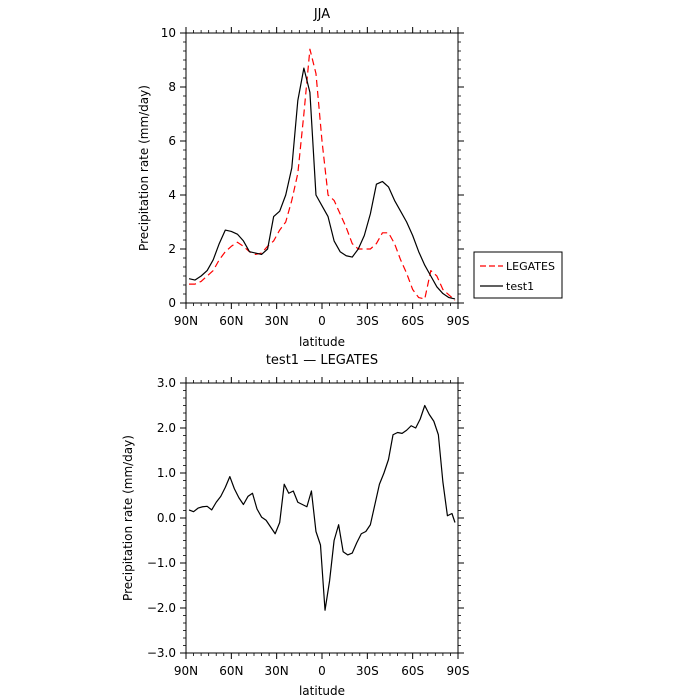  What do you see at coordinates (520, 286) in the screenshot?
I see `legend-label-test1: test1` at bounding box center [520, 286].